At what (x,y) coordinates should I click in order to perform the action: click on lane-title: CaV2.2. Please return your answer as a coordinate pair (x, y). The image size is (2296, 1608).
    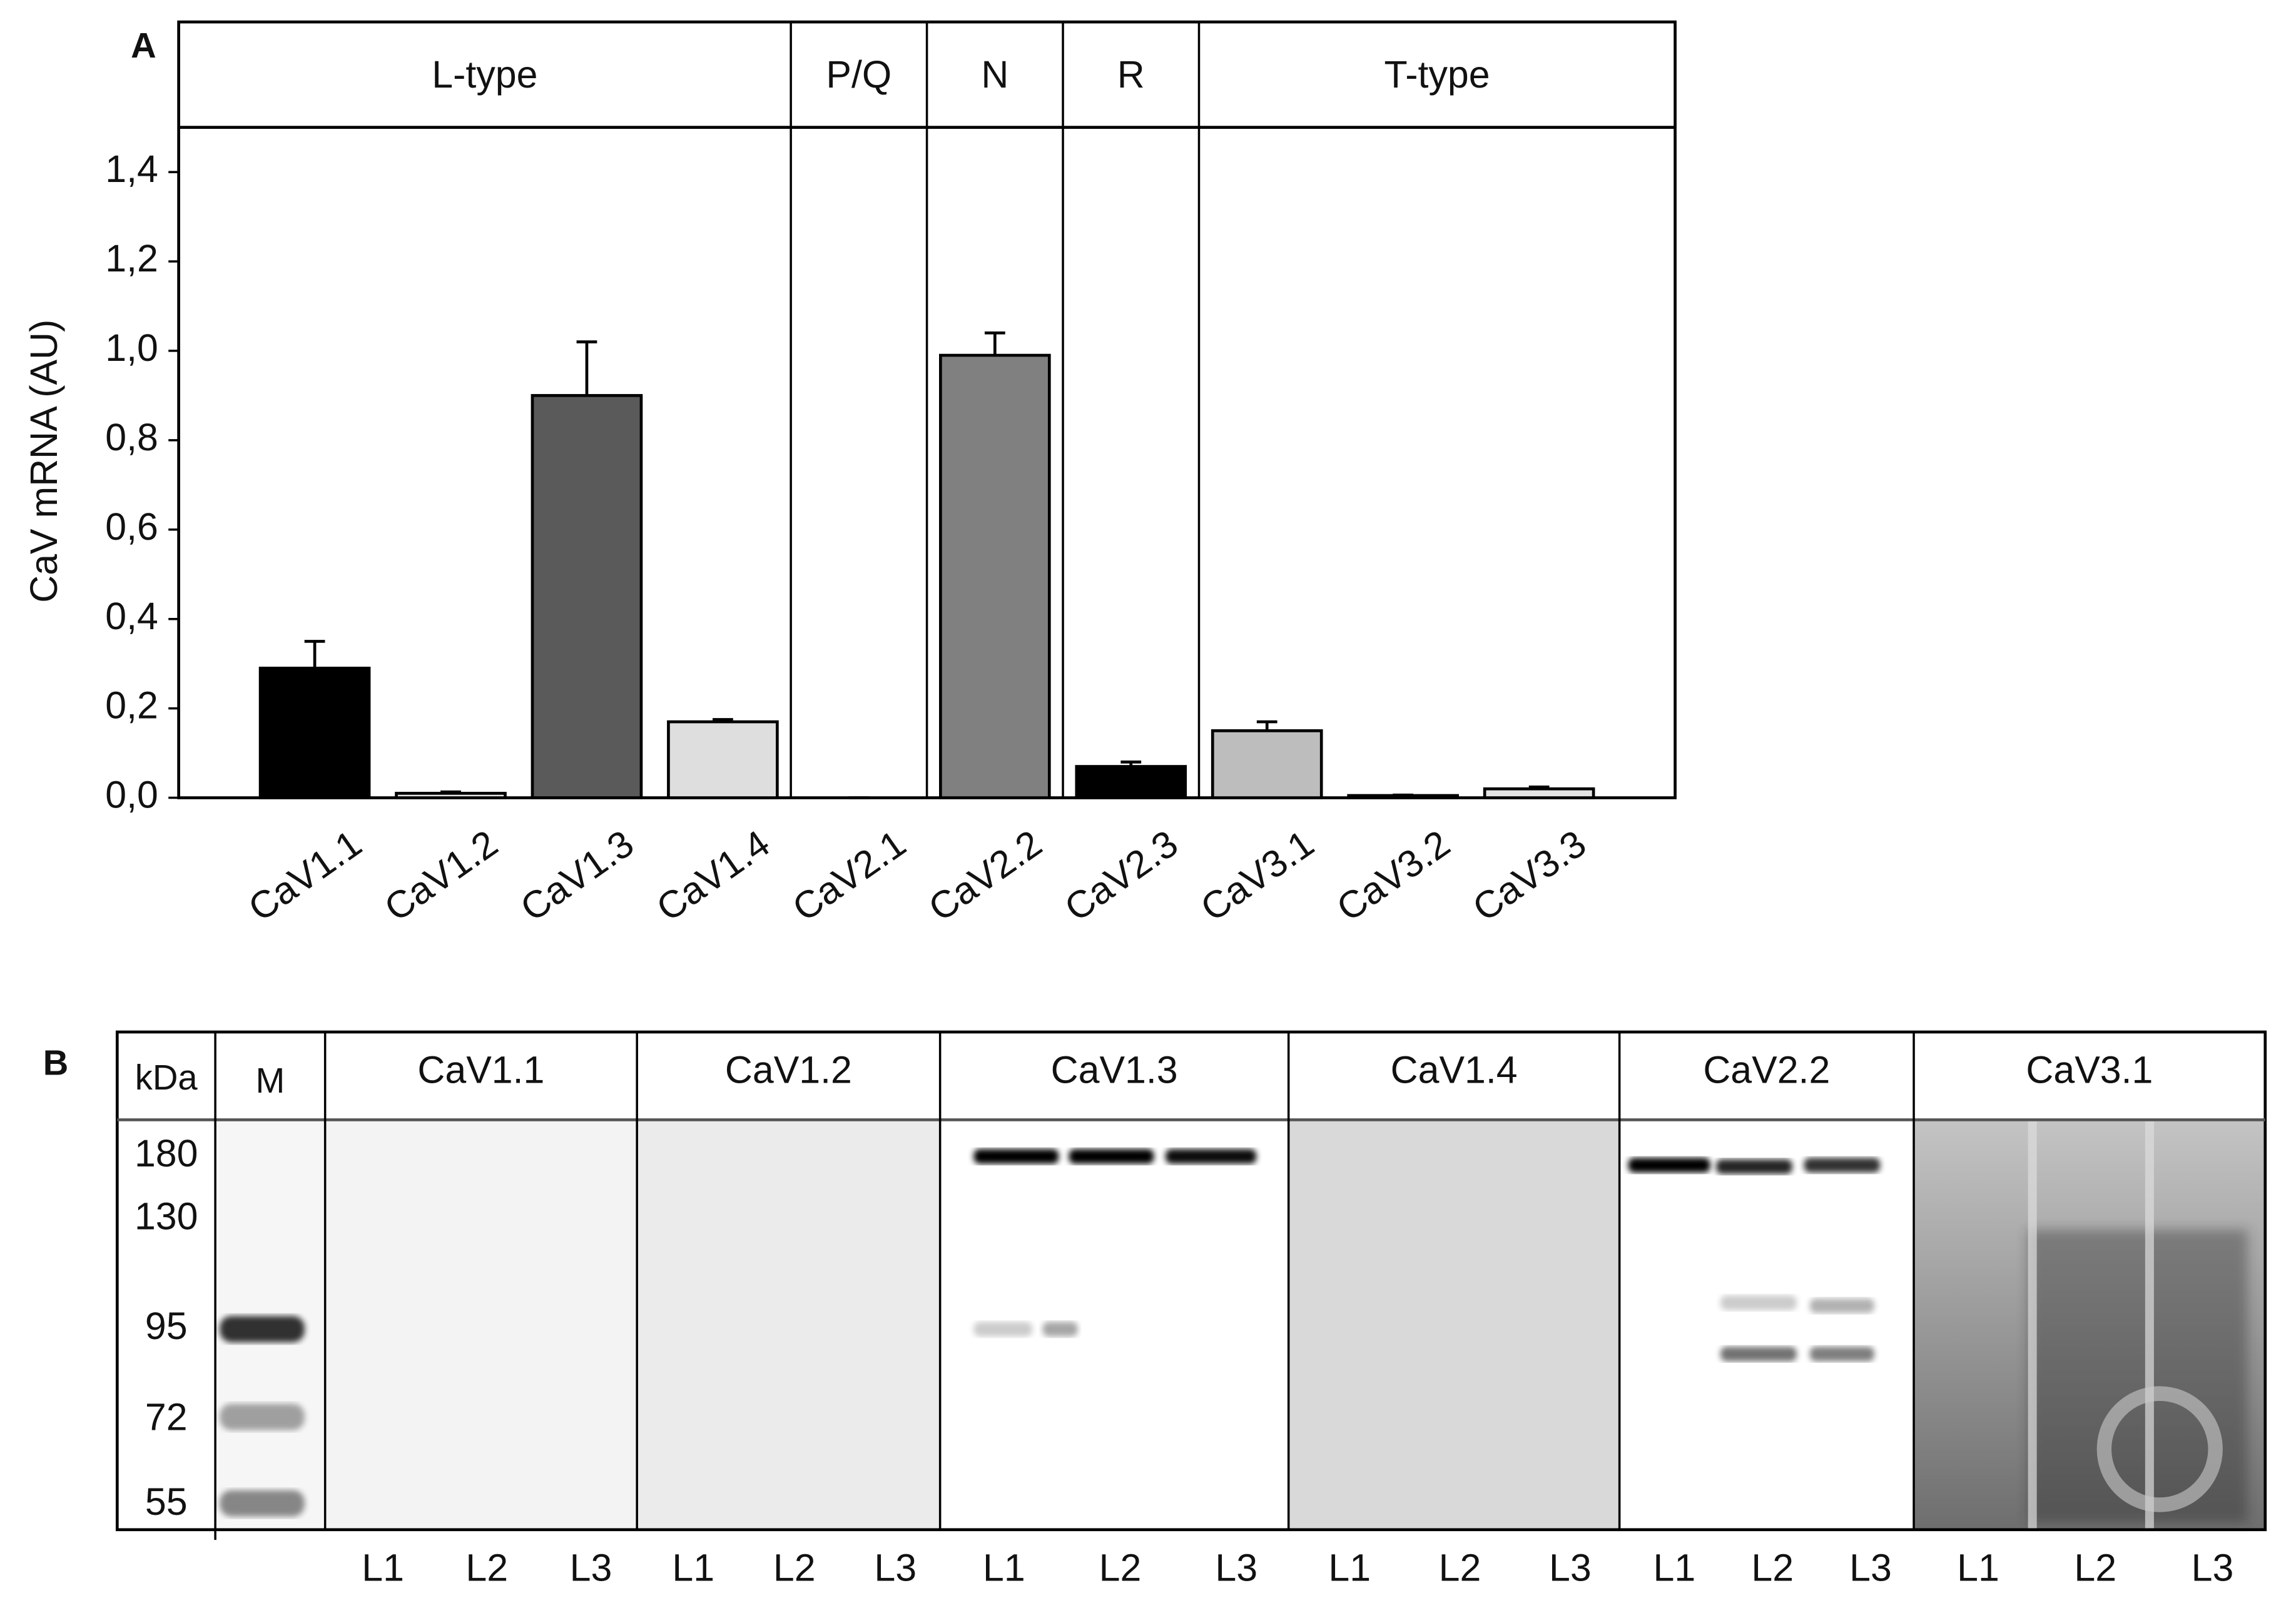
    Looking at the image, I should click on (1767, 1070).